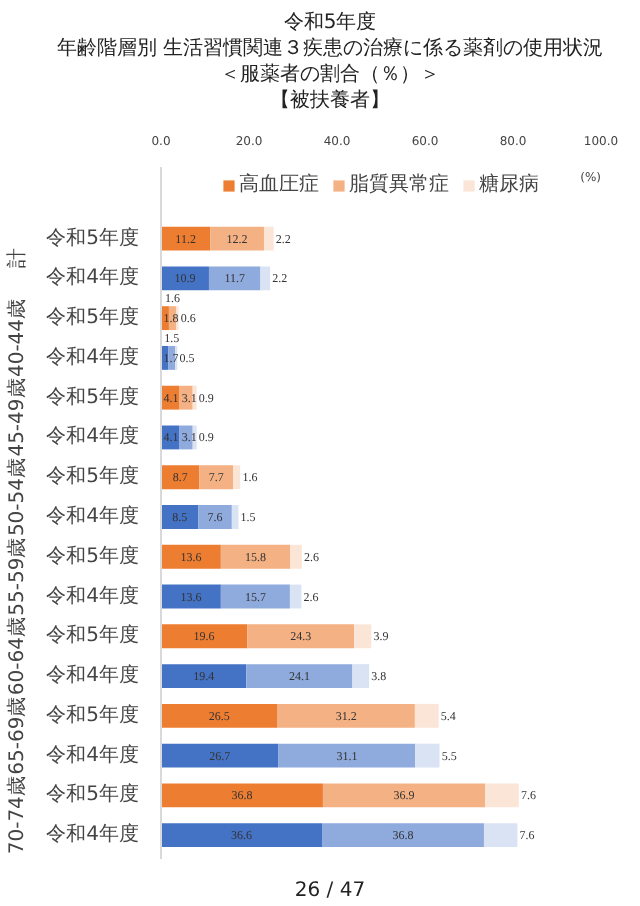 The image size is (640, 906). What do you see at coordinates (330, 101) in the screenshot?
I see `text: 【被扶養者】` at bounding box center [330, 101].